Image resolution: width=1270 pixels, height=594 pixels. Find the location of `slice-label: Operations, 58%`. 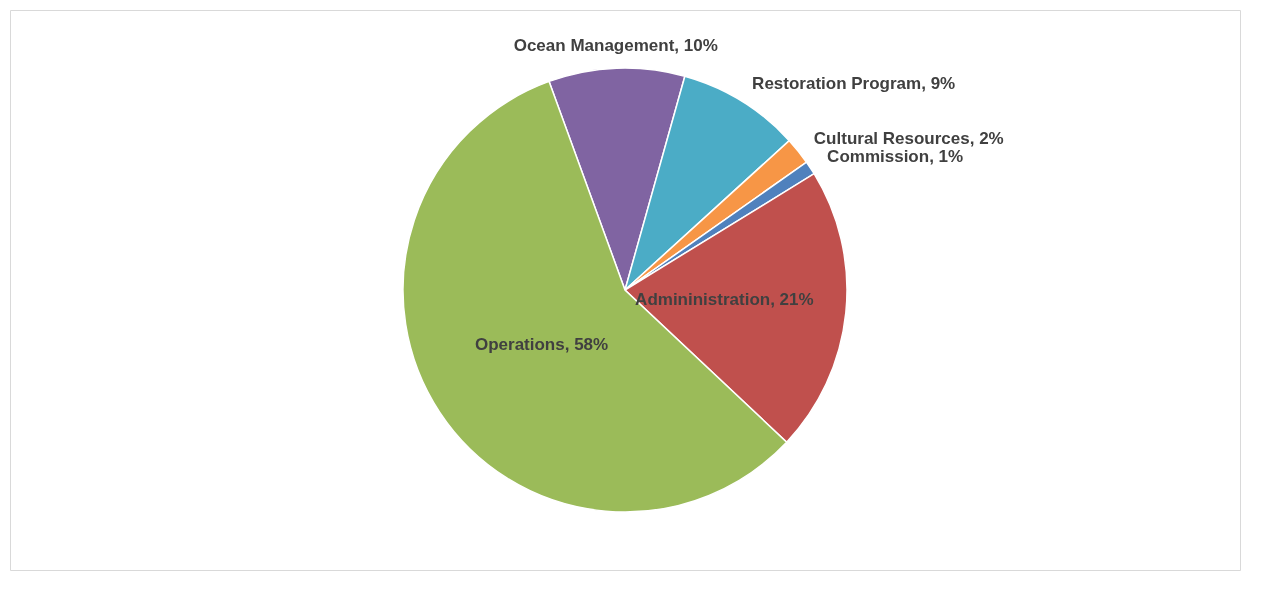

slice-label: Operations, 58% is located at coordinates (541, 344).